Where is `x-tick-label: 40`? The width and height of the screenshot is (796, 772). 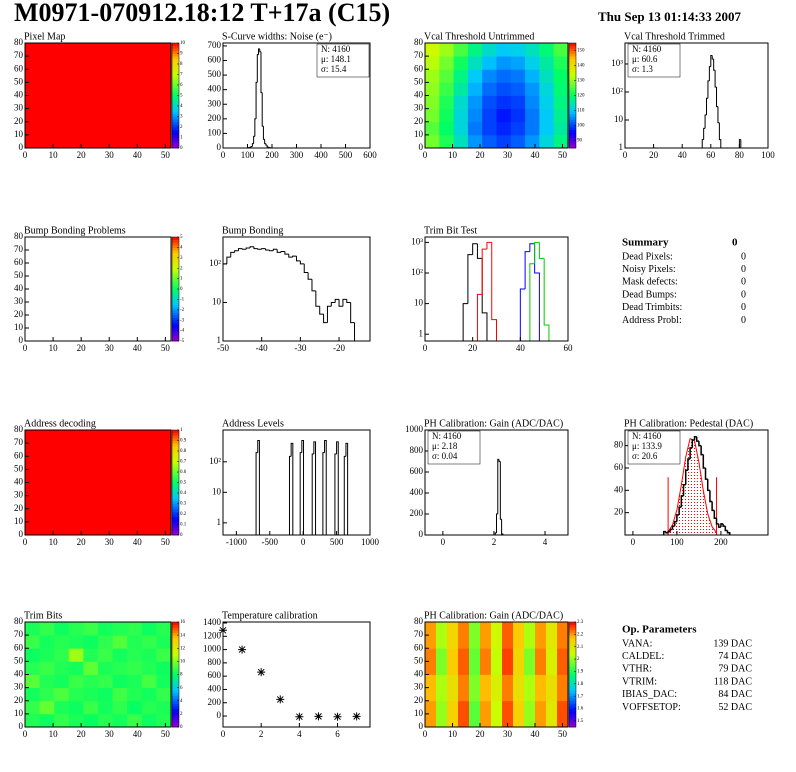
x-tick-label: 40 is located at coordinates (138, 734).